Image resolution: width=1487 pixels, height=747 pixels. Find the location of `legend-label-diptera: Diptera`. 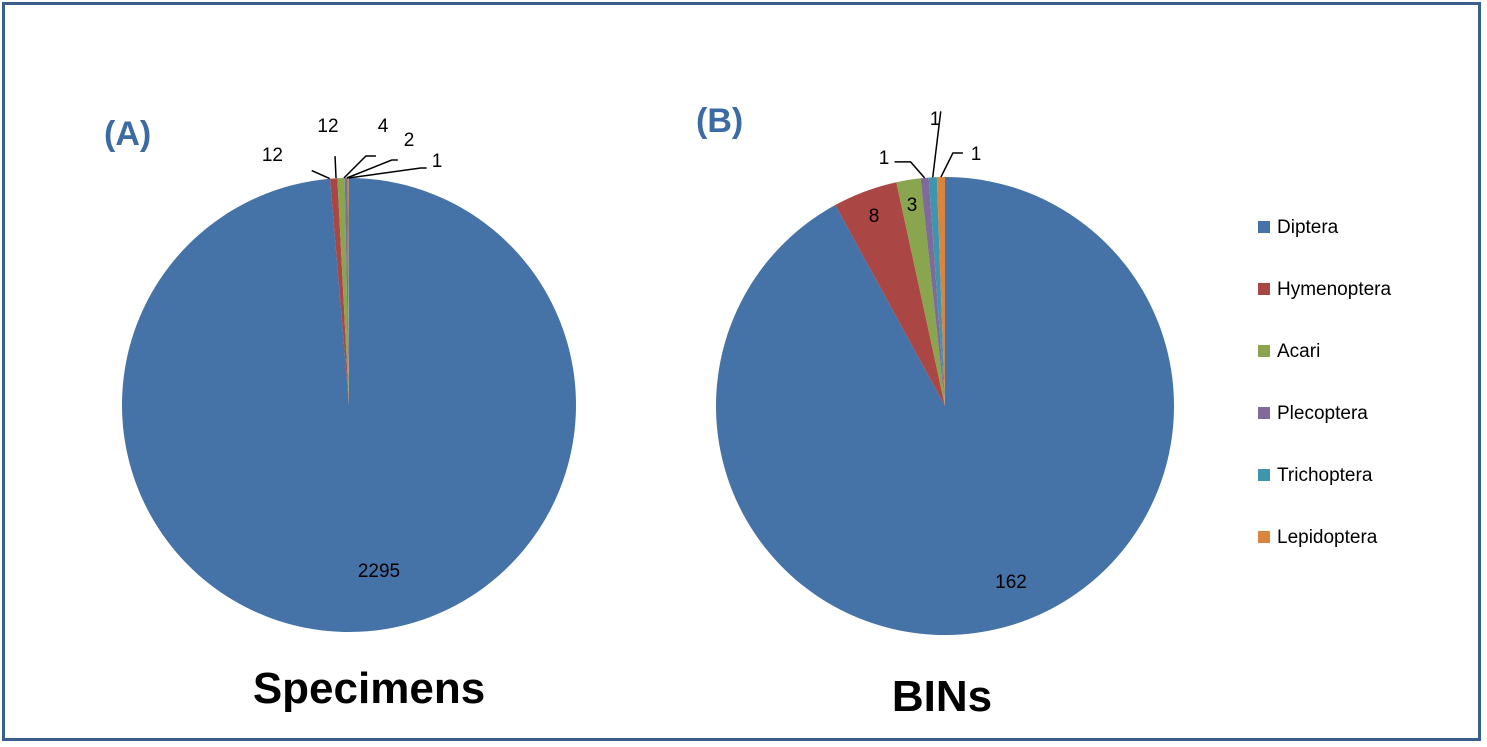

legend-label-diptera: Diptera is located at coordinates (1308, 227).